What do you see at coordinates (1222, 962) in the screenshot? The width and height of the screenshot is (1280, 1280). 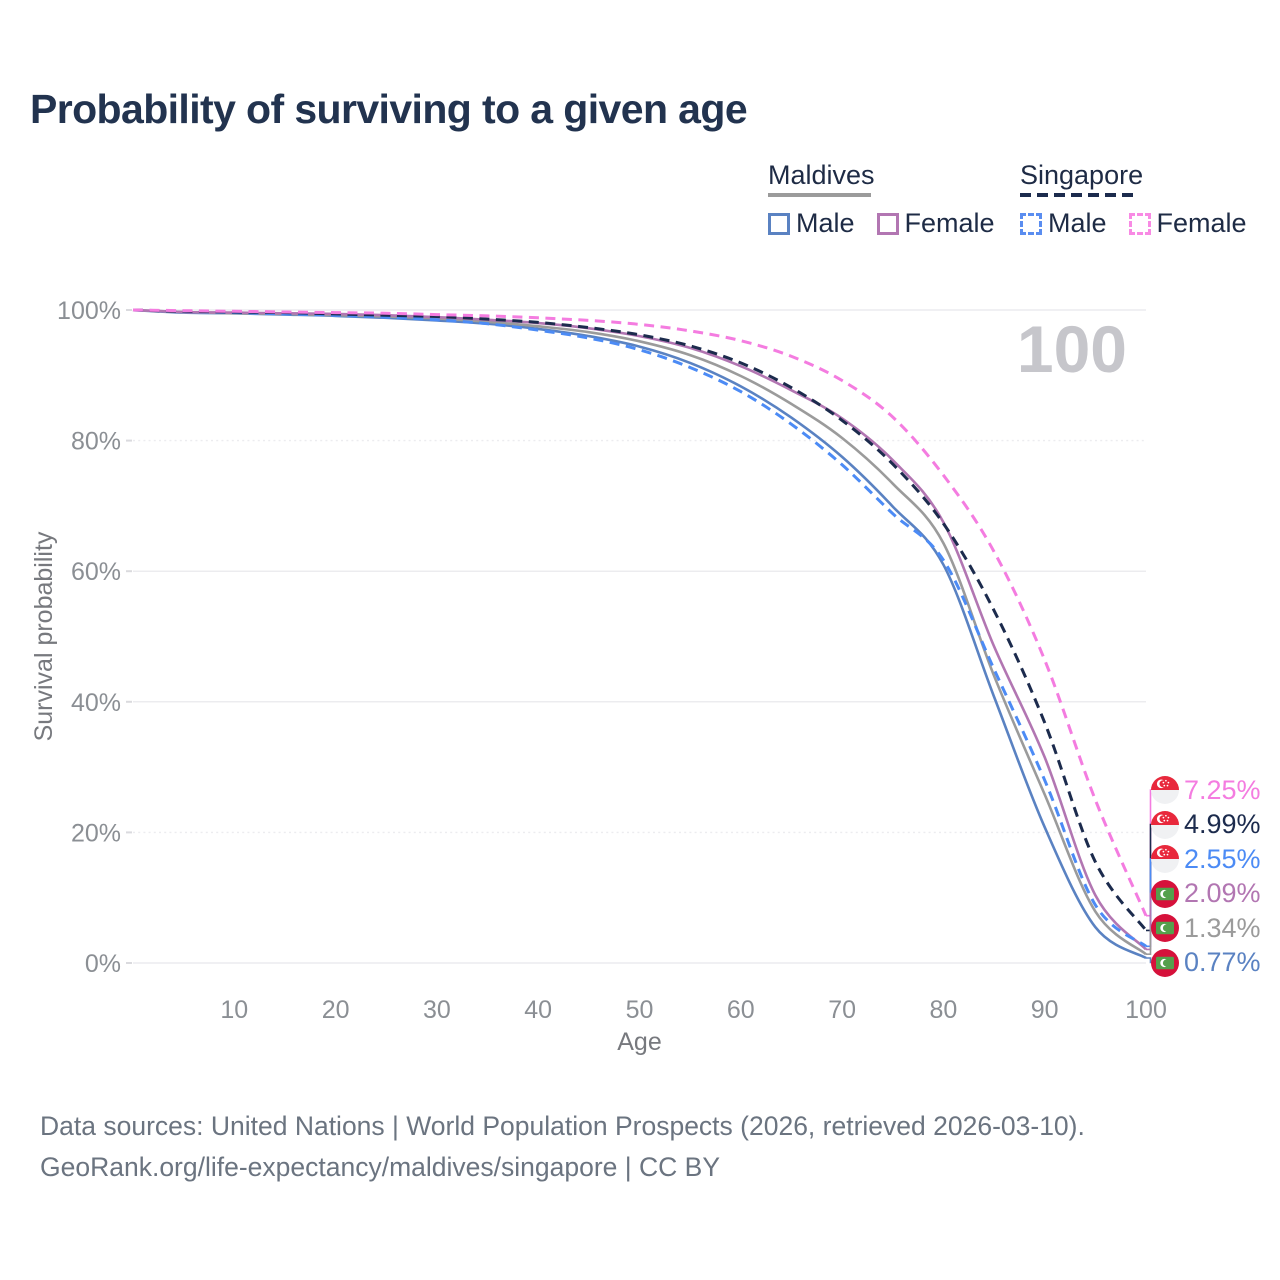 I see `end-label-value: 0.77%` at bounding box center [1222, 962].